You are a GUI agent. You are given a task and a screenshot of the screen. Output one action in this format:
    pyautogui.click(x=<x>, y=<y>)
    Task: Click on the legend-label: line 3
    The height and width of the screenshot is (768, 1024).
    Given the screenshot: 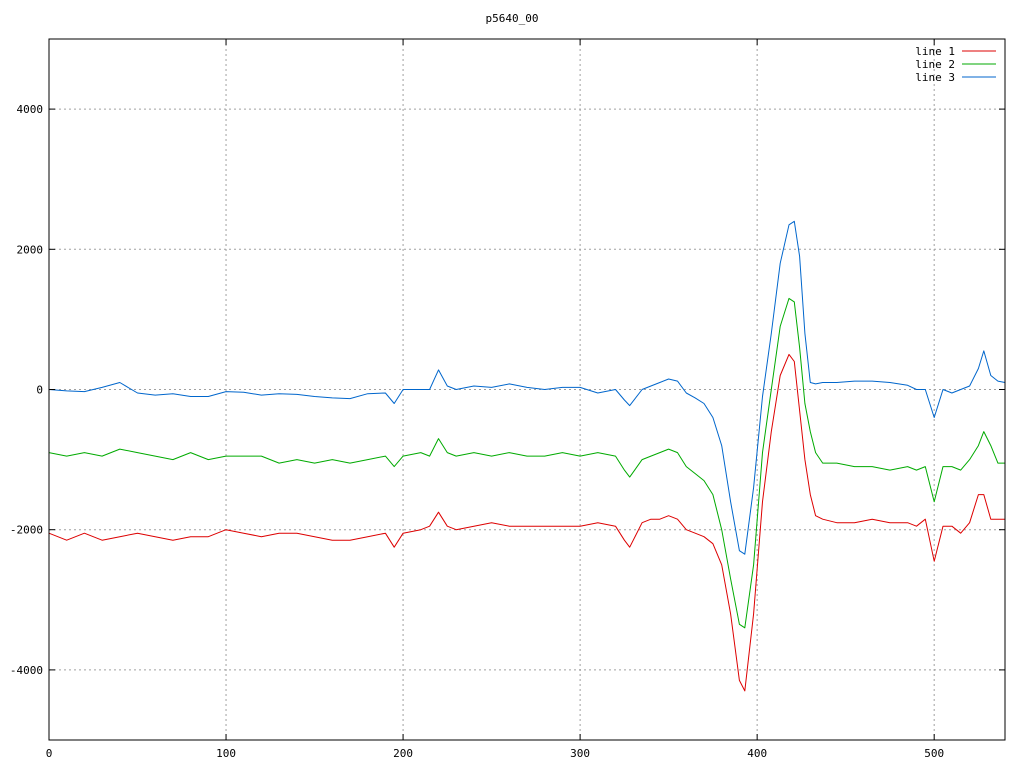 What is the action you would take?
    pyautogui.click(x=935, y=77)
    